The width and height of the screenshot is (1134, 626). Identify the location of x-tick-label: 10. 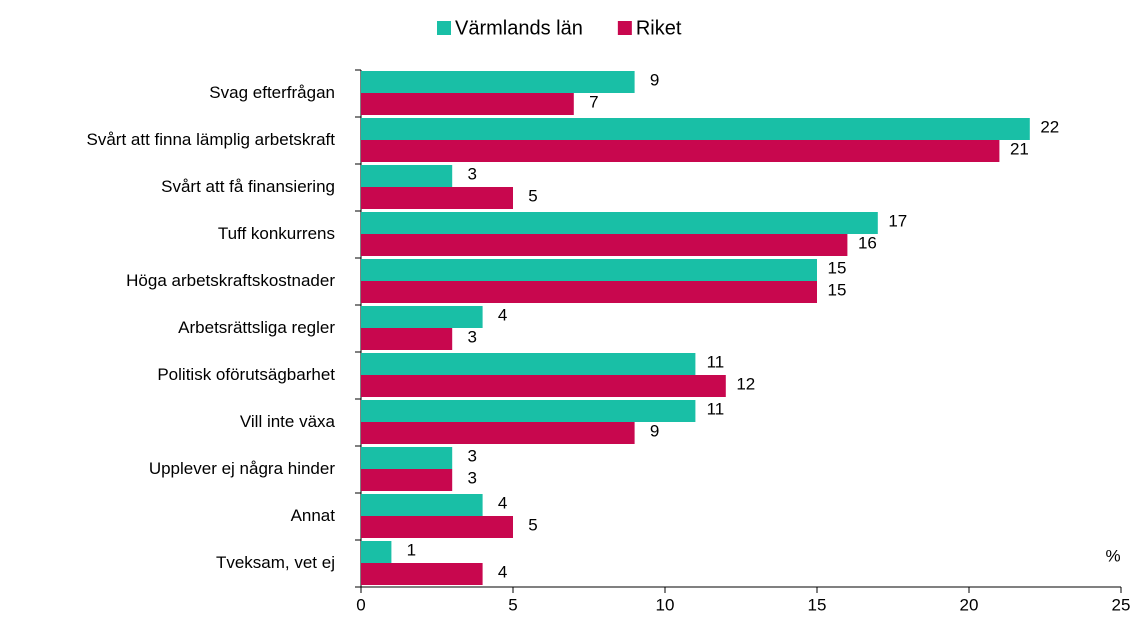
(665, 604).